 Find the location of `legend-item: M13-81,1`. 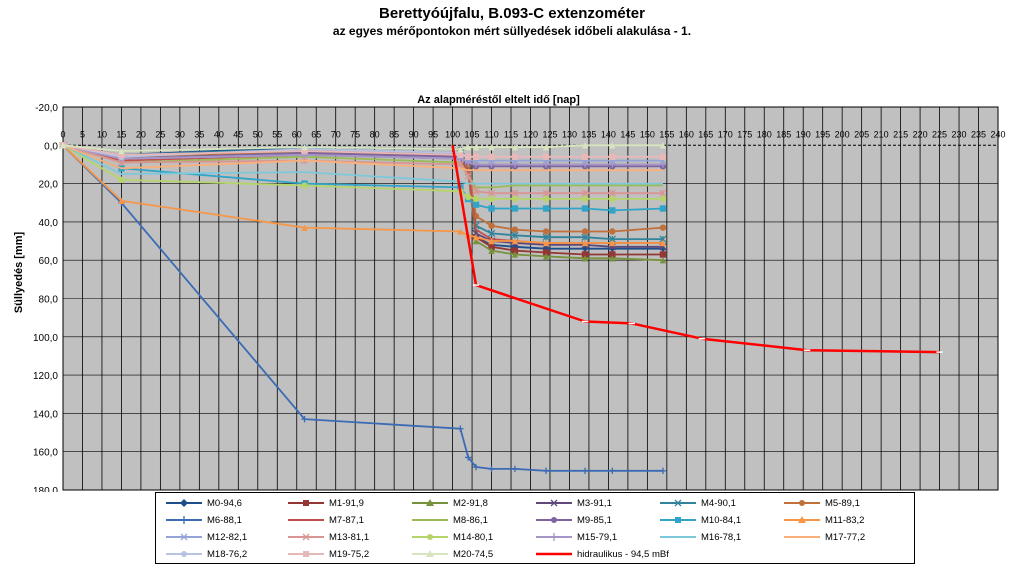

legend-item: M13-81,1 is located at coordinates (327, 537).